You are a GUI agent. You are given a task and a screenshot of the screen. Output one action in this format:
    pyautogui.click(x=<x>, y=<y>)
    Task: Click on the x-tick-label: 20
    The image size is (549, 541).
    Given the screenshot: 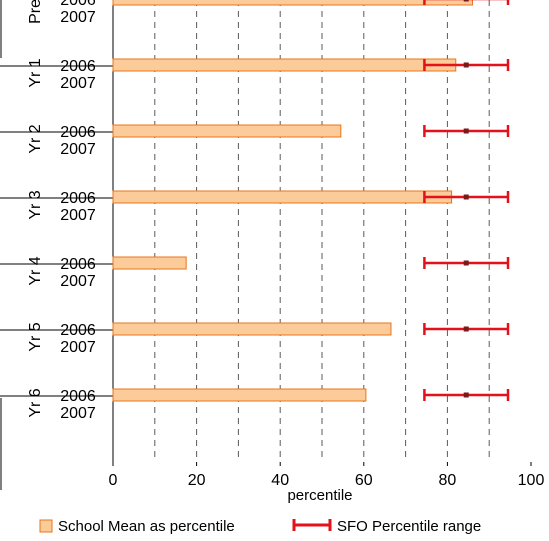 What is the action you would take?
    pyautogui.click(x=197, y=480)
    